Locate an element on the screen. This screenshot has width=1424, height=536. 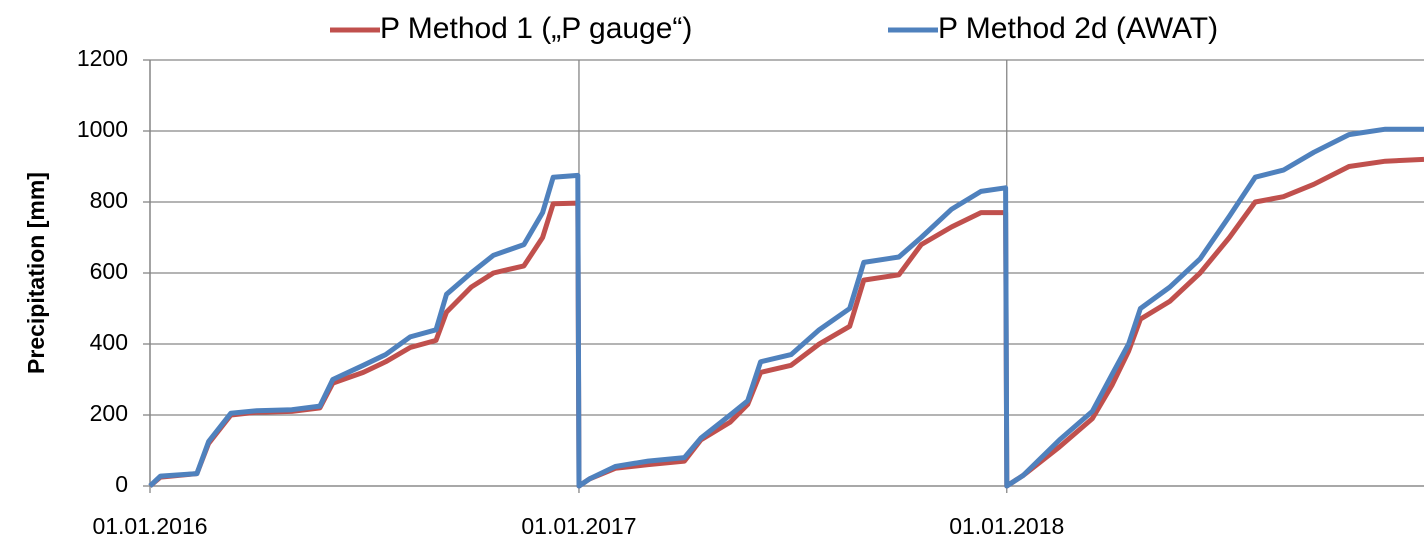
legend-label: P Method 1 („P gauge“) is located at coordinates (536, 28).